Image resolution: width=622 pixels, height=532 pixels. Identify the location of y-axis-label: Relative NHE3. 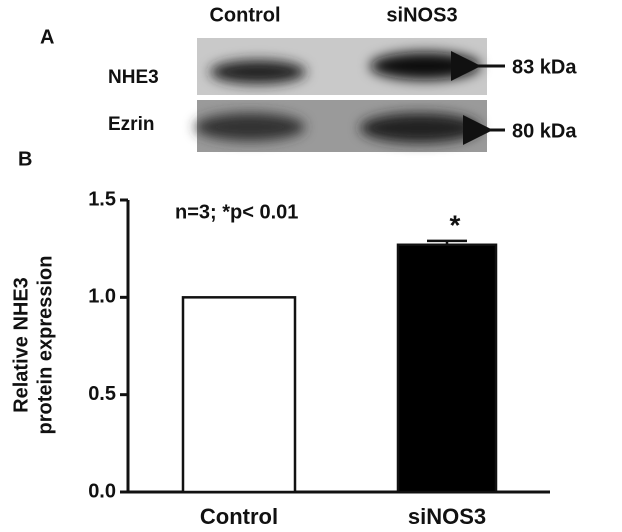
(21, 345).